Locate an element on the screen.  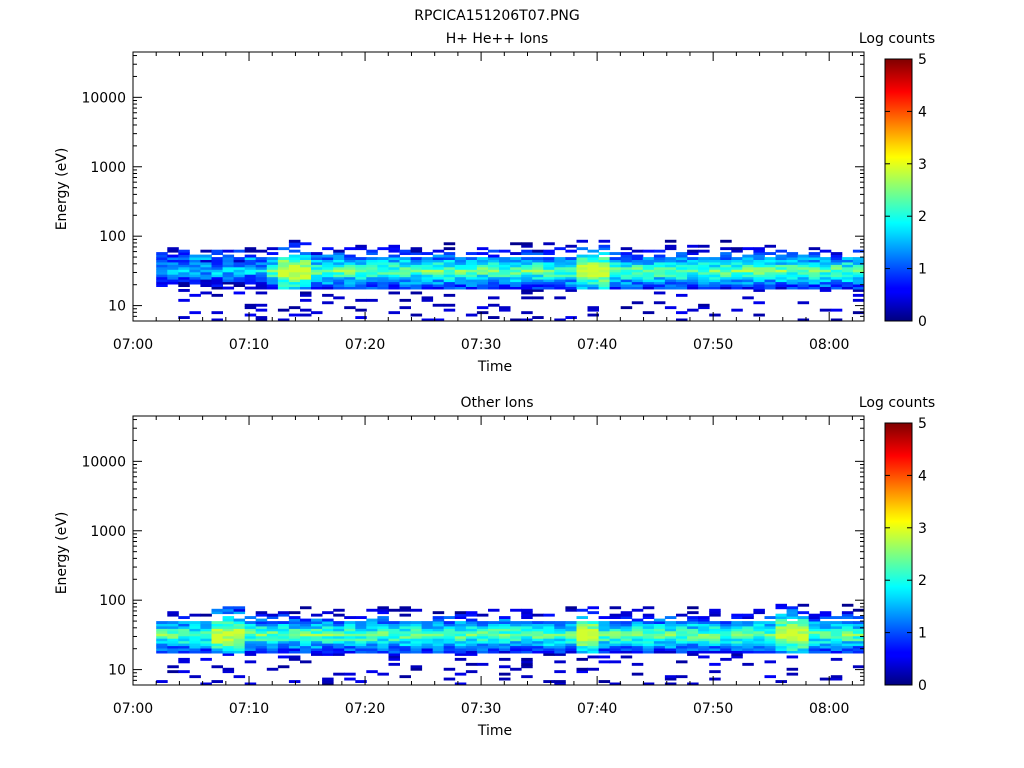
x-tick-label: 07:00 is located at coordinates (133, 709).